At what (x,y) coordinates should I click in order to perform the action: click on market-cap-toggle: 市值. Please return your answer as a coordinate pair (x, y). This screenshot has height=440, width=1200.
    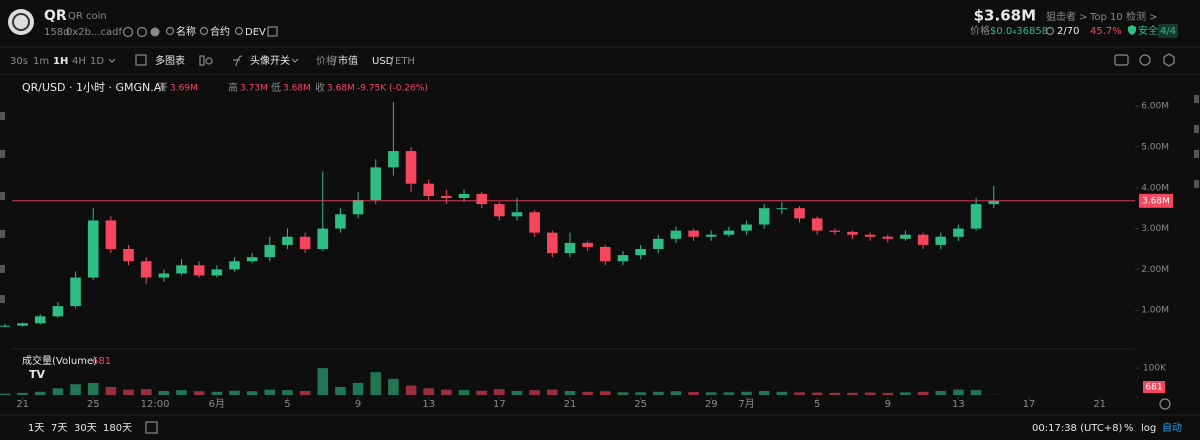
    Looking at the image, I should click on (348, 60).